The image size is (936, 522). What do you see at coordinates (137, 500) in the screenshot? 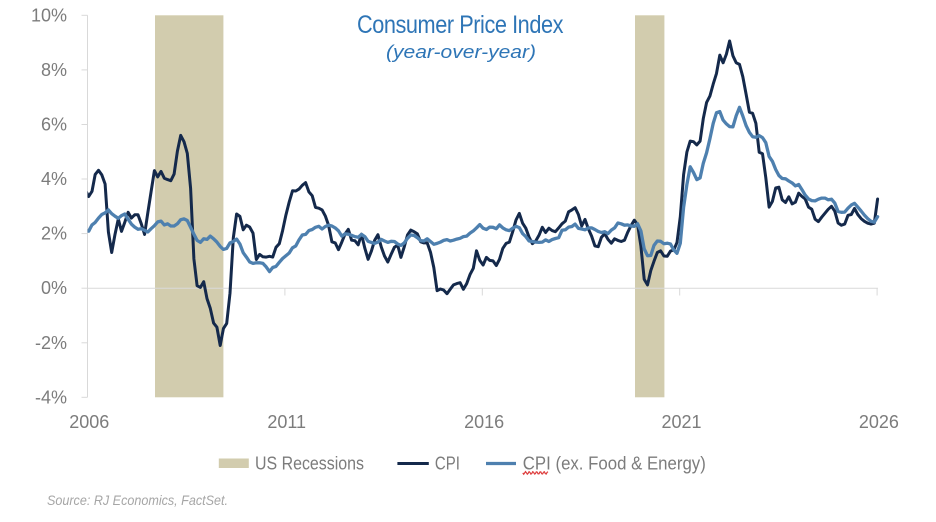
I see `svg-text: Source: RJ Economics, FactSet.` at bounding box center [137, 500].